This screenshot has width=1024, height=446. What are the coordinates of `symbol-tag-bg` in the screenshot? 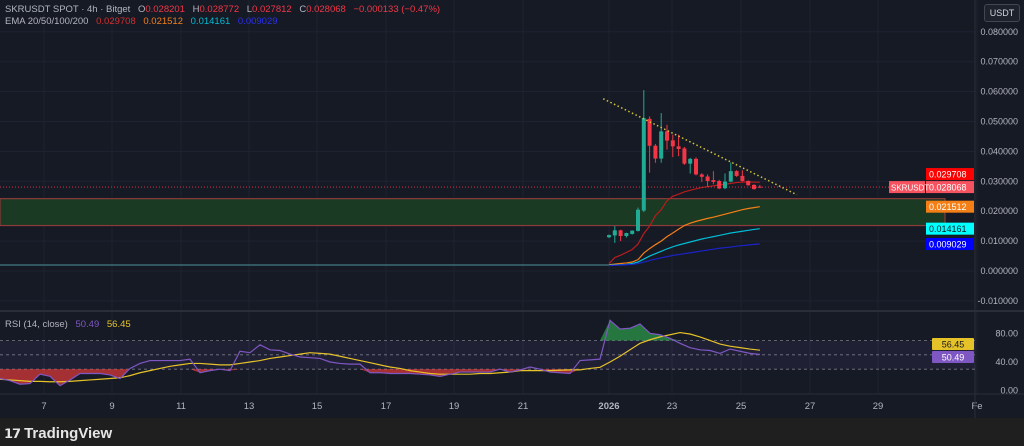 It's located at (907, 187).